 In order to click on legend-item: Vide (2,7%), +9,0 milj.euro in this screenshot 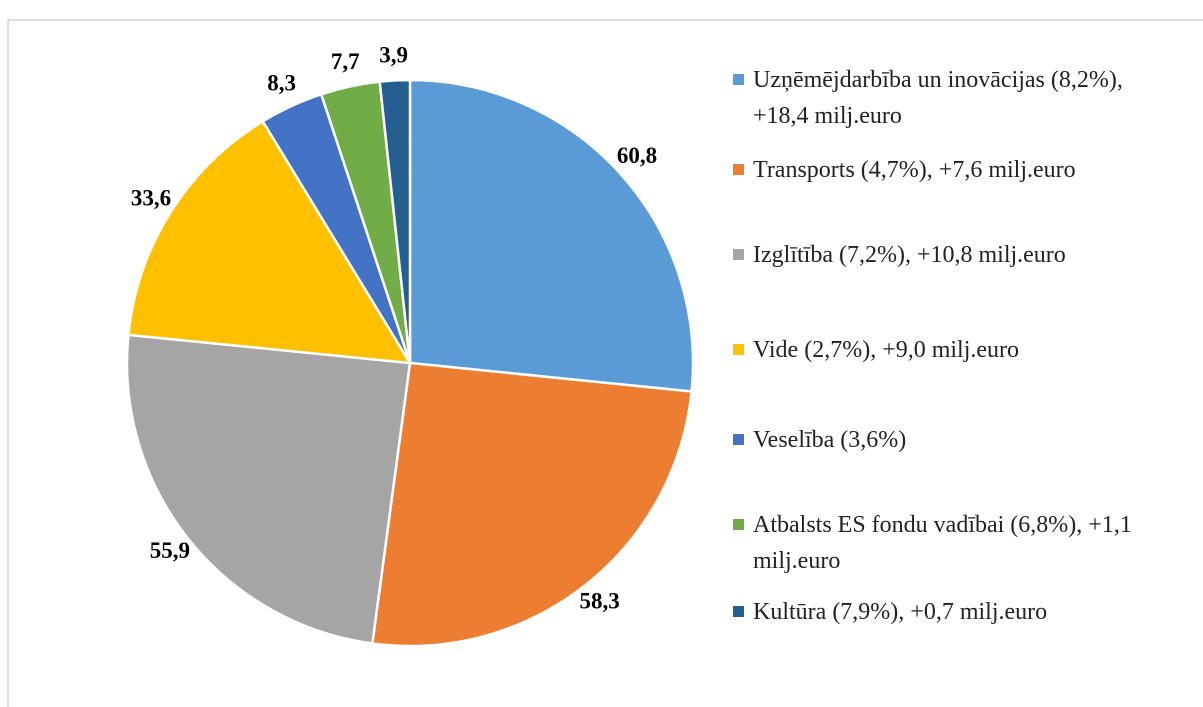, I will do `click(953, 350)`.